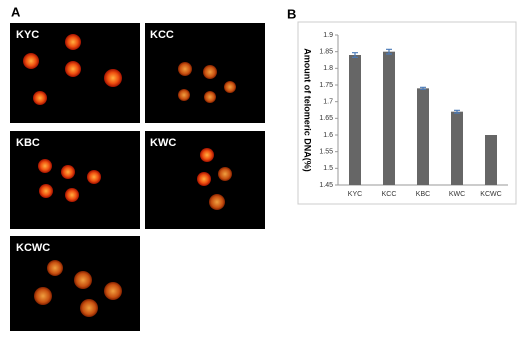 This screenshot has height=338, width=527. What do you see at coordinates (16, 11) in the screenshot?
I see `panel-label: A` at bounding box center [16, 11].